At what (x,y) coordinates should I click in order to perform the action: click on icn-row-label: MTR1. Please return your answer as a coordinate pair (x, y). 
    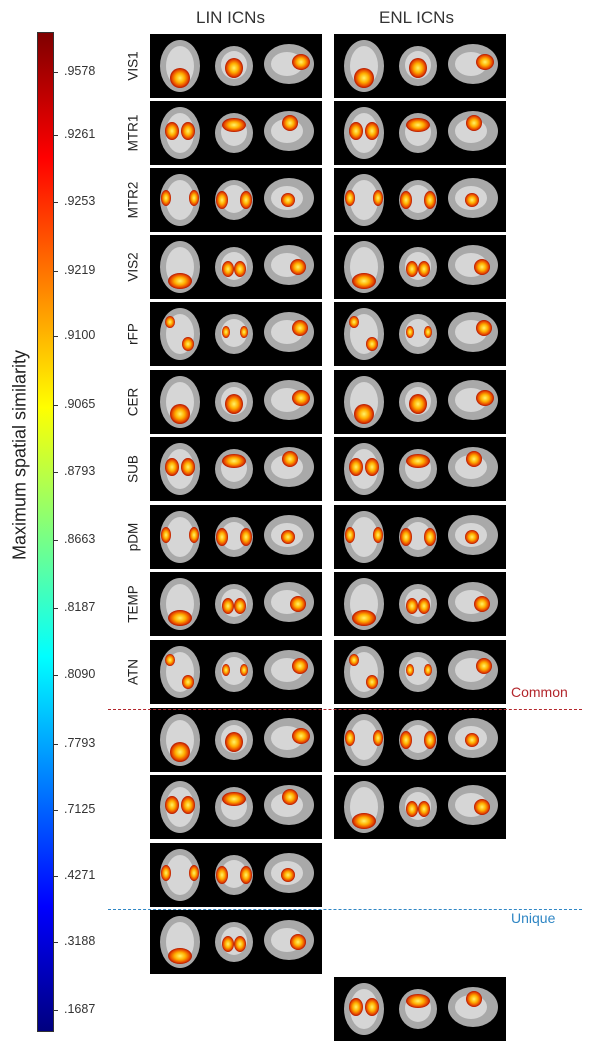
    Looking at the image, I should click on (133, 133).